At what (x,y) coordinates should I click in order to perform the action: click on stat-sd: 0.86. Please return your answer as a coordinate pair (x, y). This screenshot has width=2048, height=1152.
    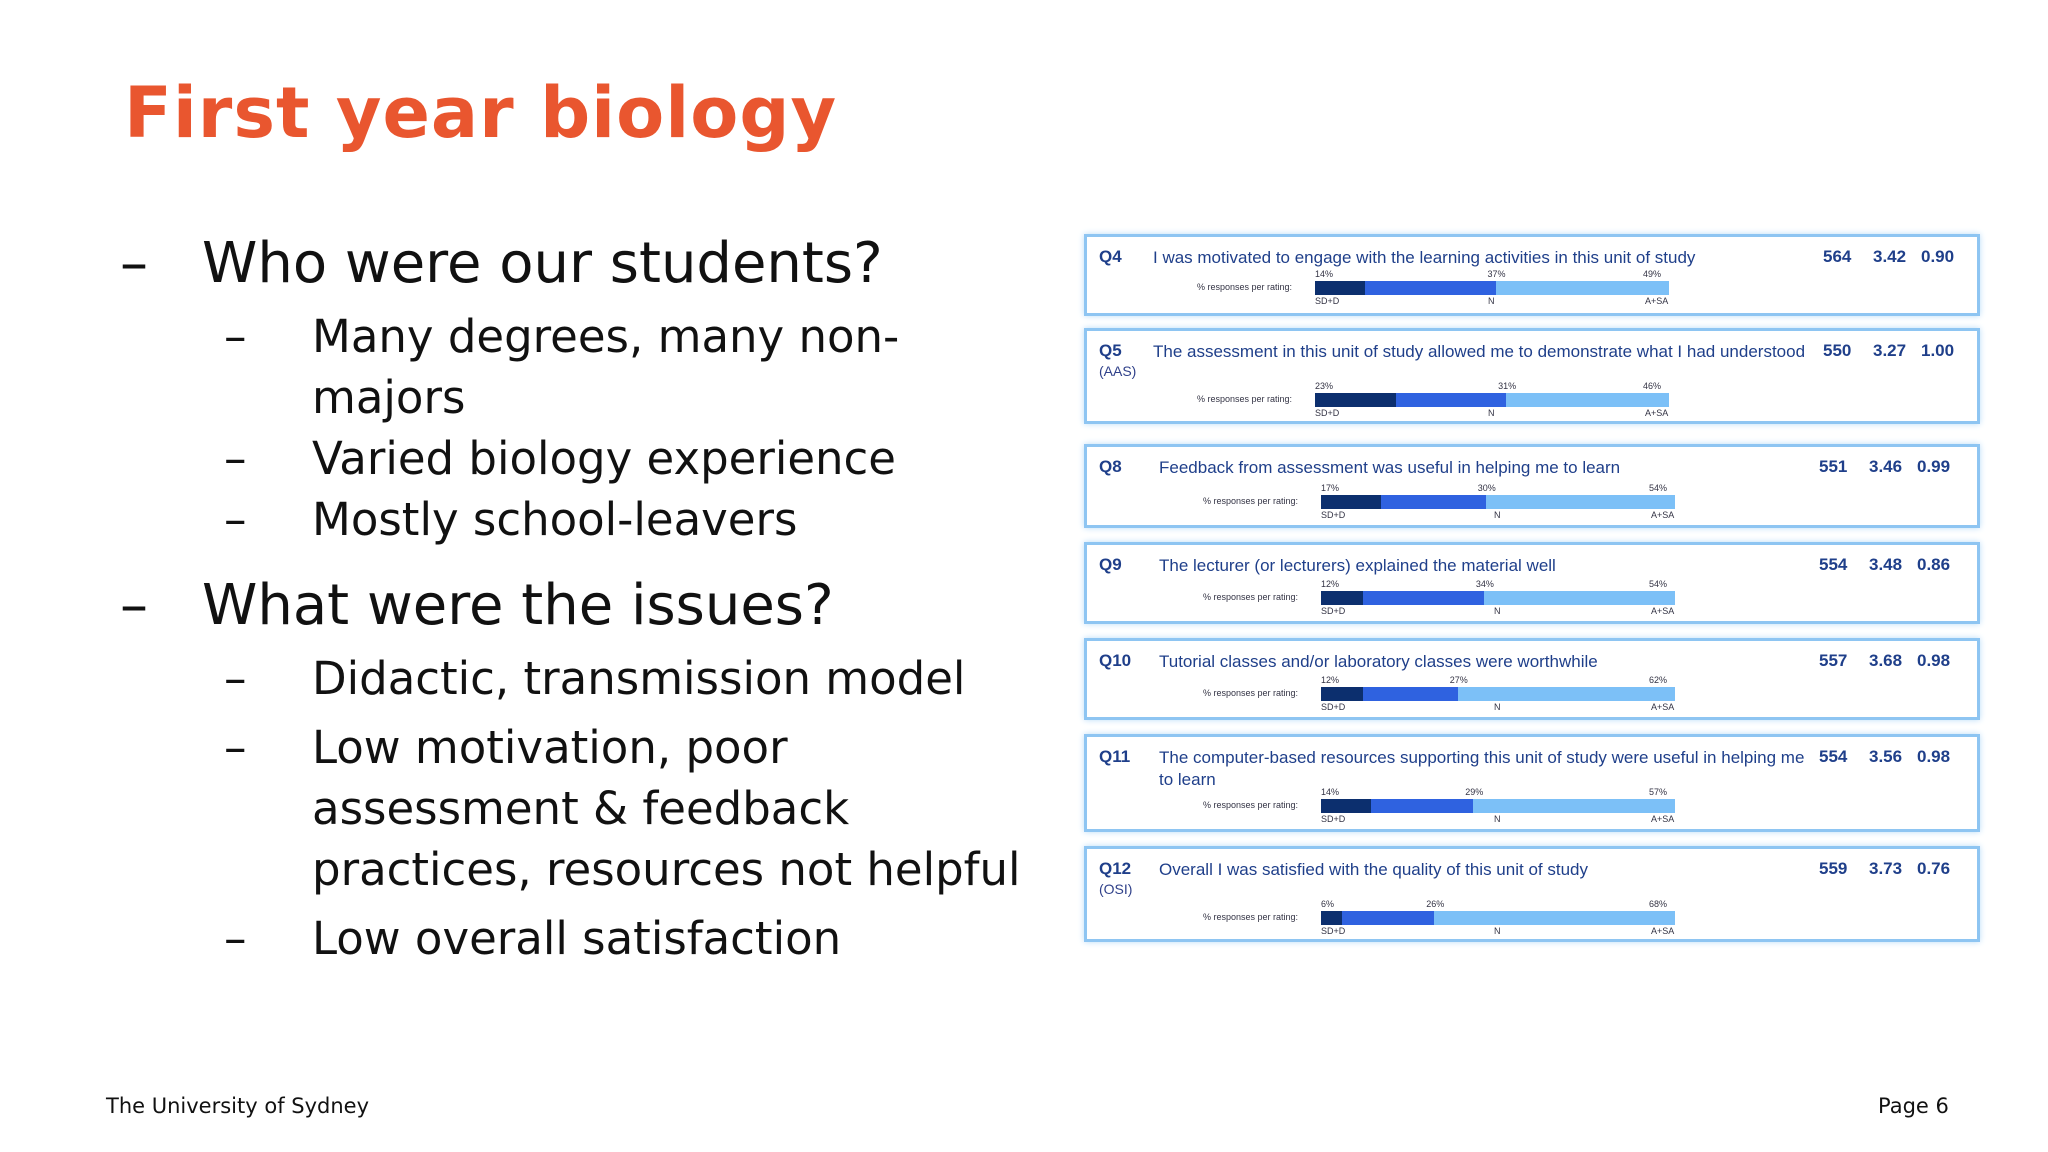
    Looking at the image, I should click on (1934, 564).